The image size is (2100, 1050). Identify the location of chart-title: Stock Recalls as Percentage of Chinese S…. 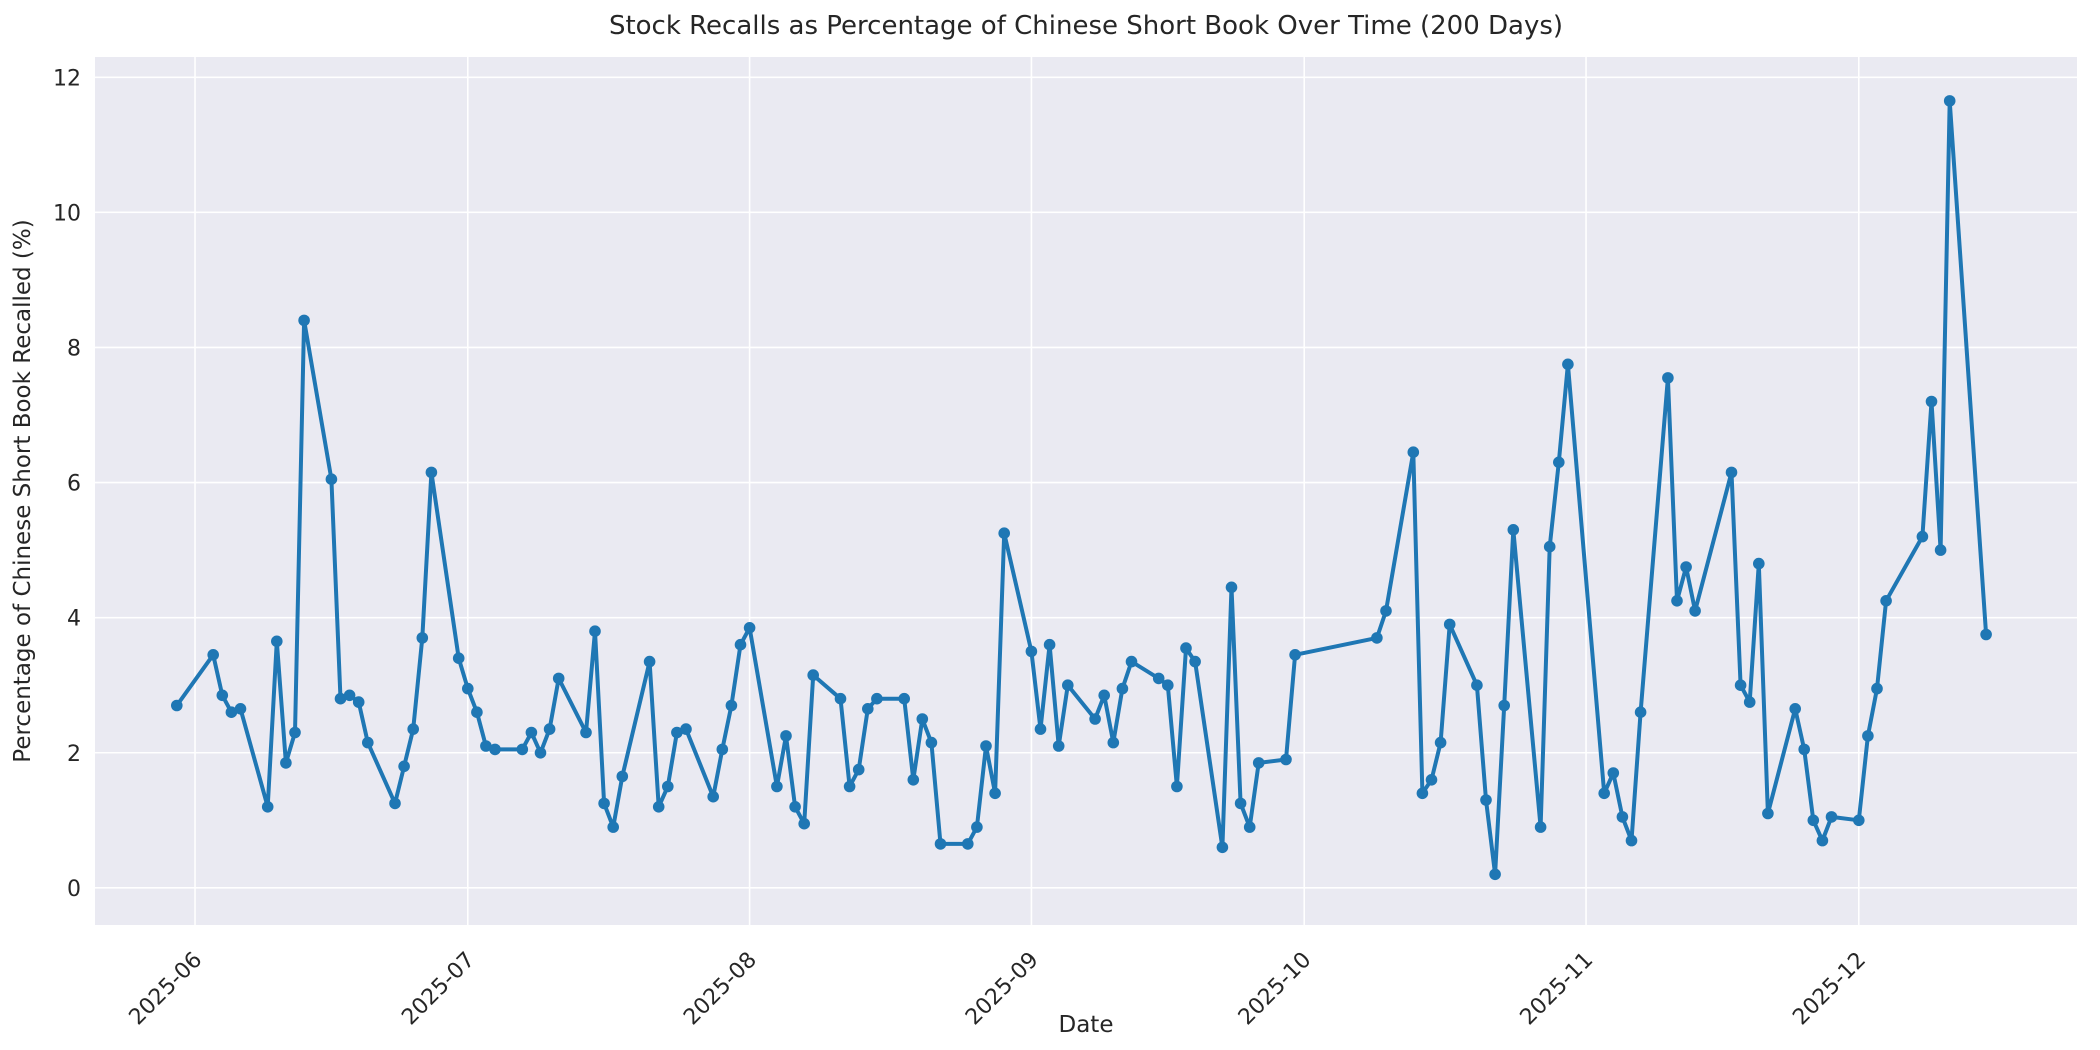
(1086, 26).